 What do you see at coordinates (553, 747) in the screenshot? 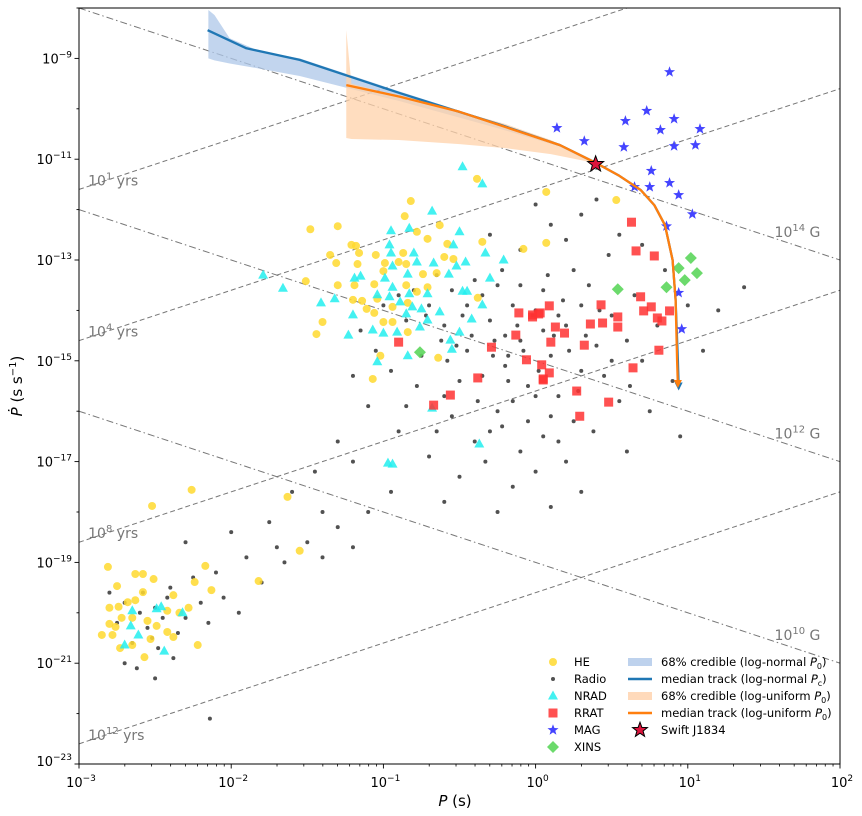
I see `legend-marker-xins` at bounding box center [553, 747].